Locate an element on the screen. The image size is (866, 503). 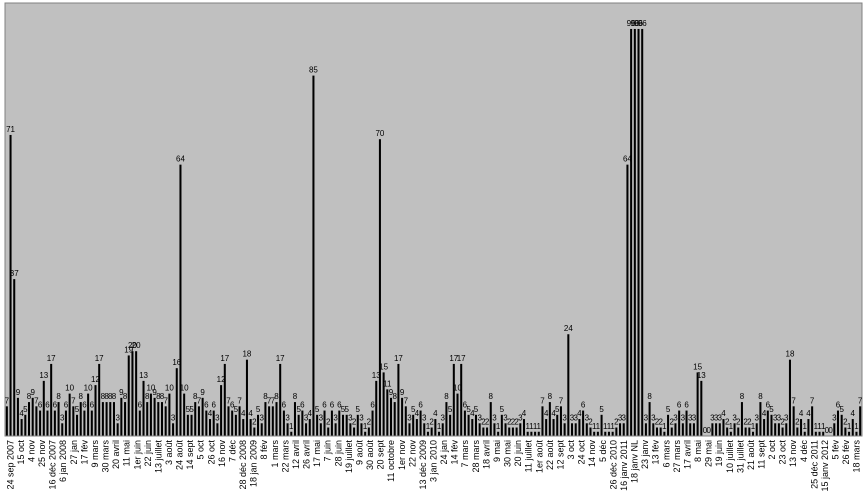
x-tick-label: 13 déc 2009 is located at coordinates (423, 465).